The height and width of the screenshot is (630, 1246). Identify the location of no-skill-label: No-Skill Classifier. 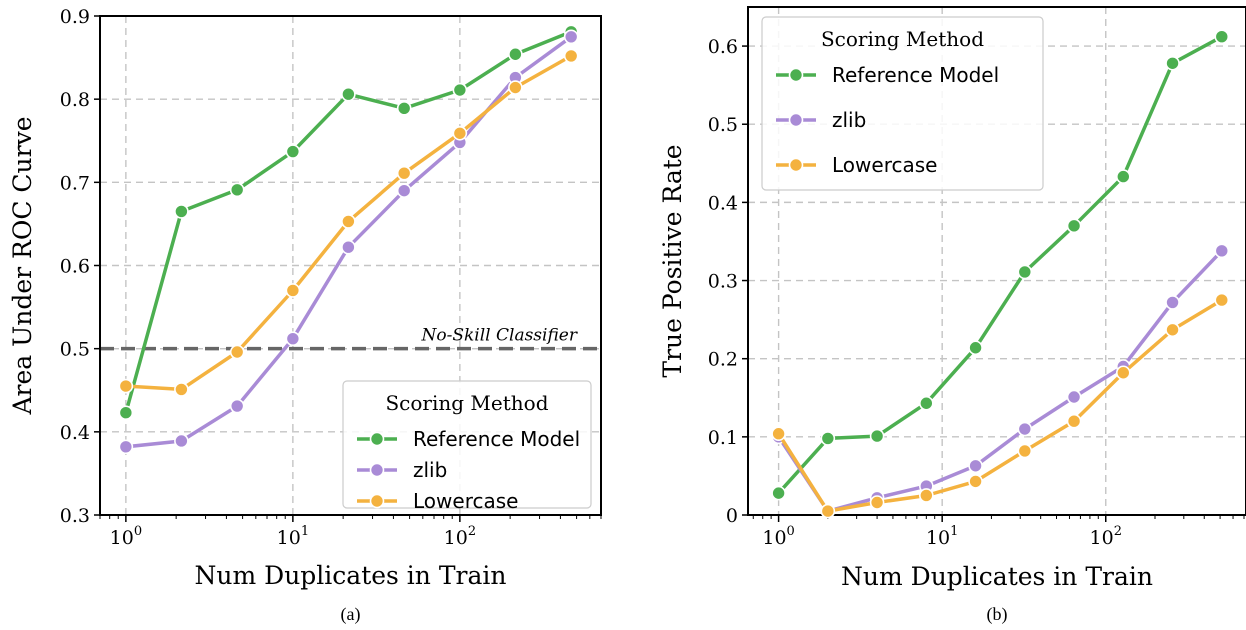
(498, 336).